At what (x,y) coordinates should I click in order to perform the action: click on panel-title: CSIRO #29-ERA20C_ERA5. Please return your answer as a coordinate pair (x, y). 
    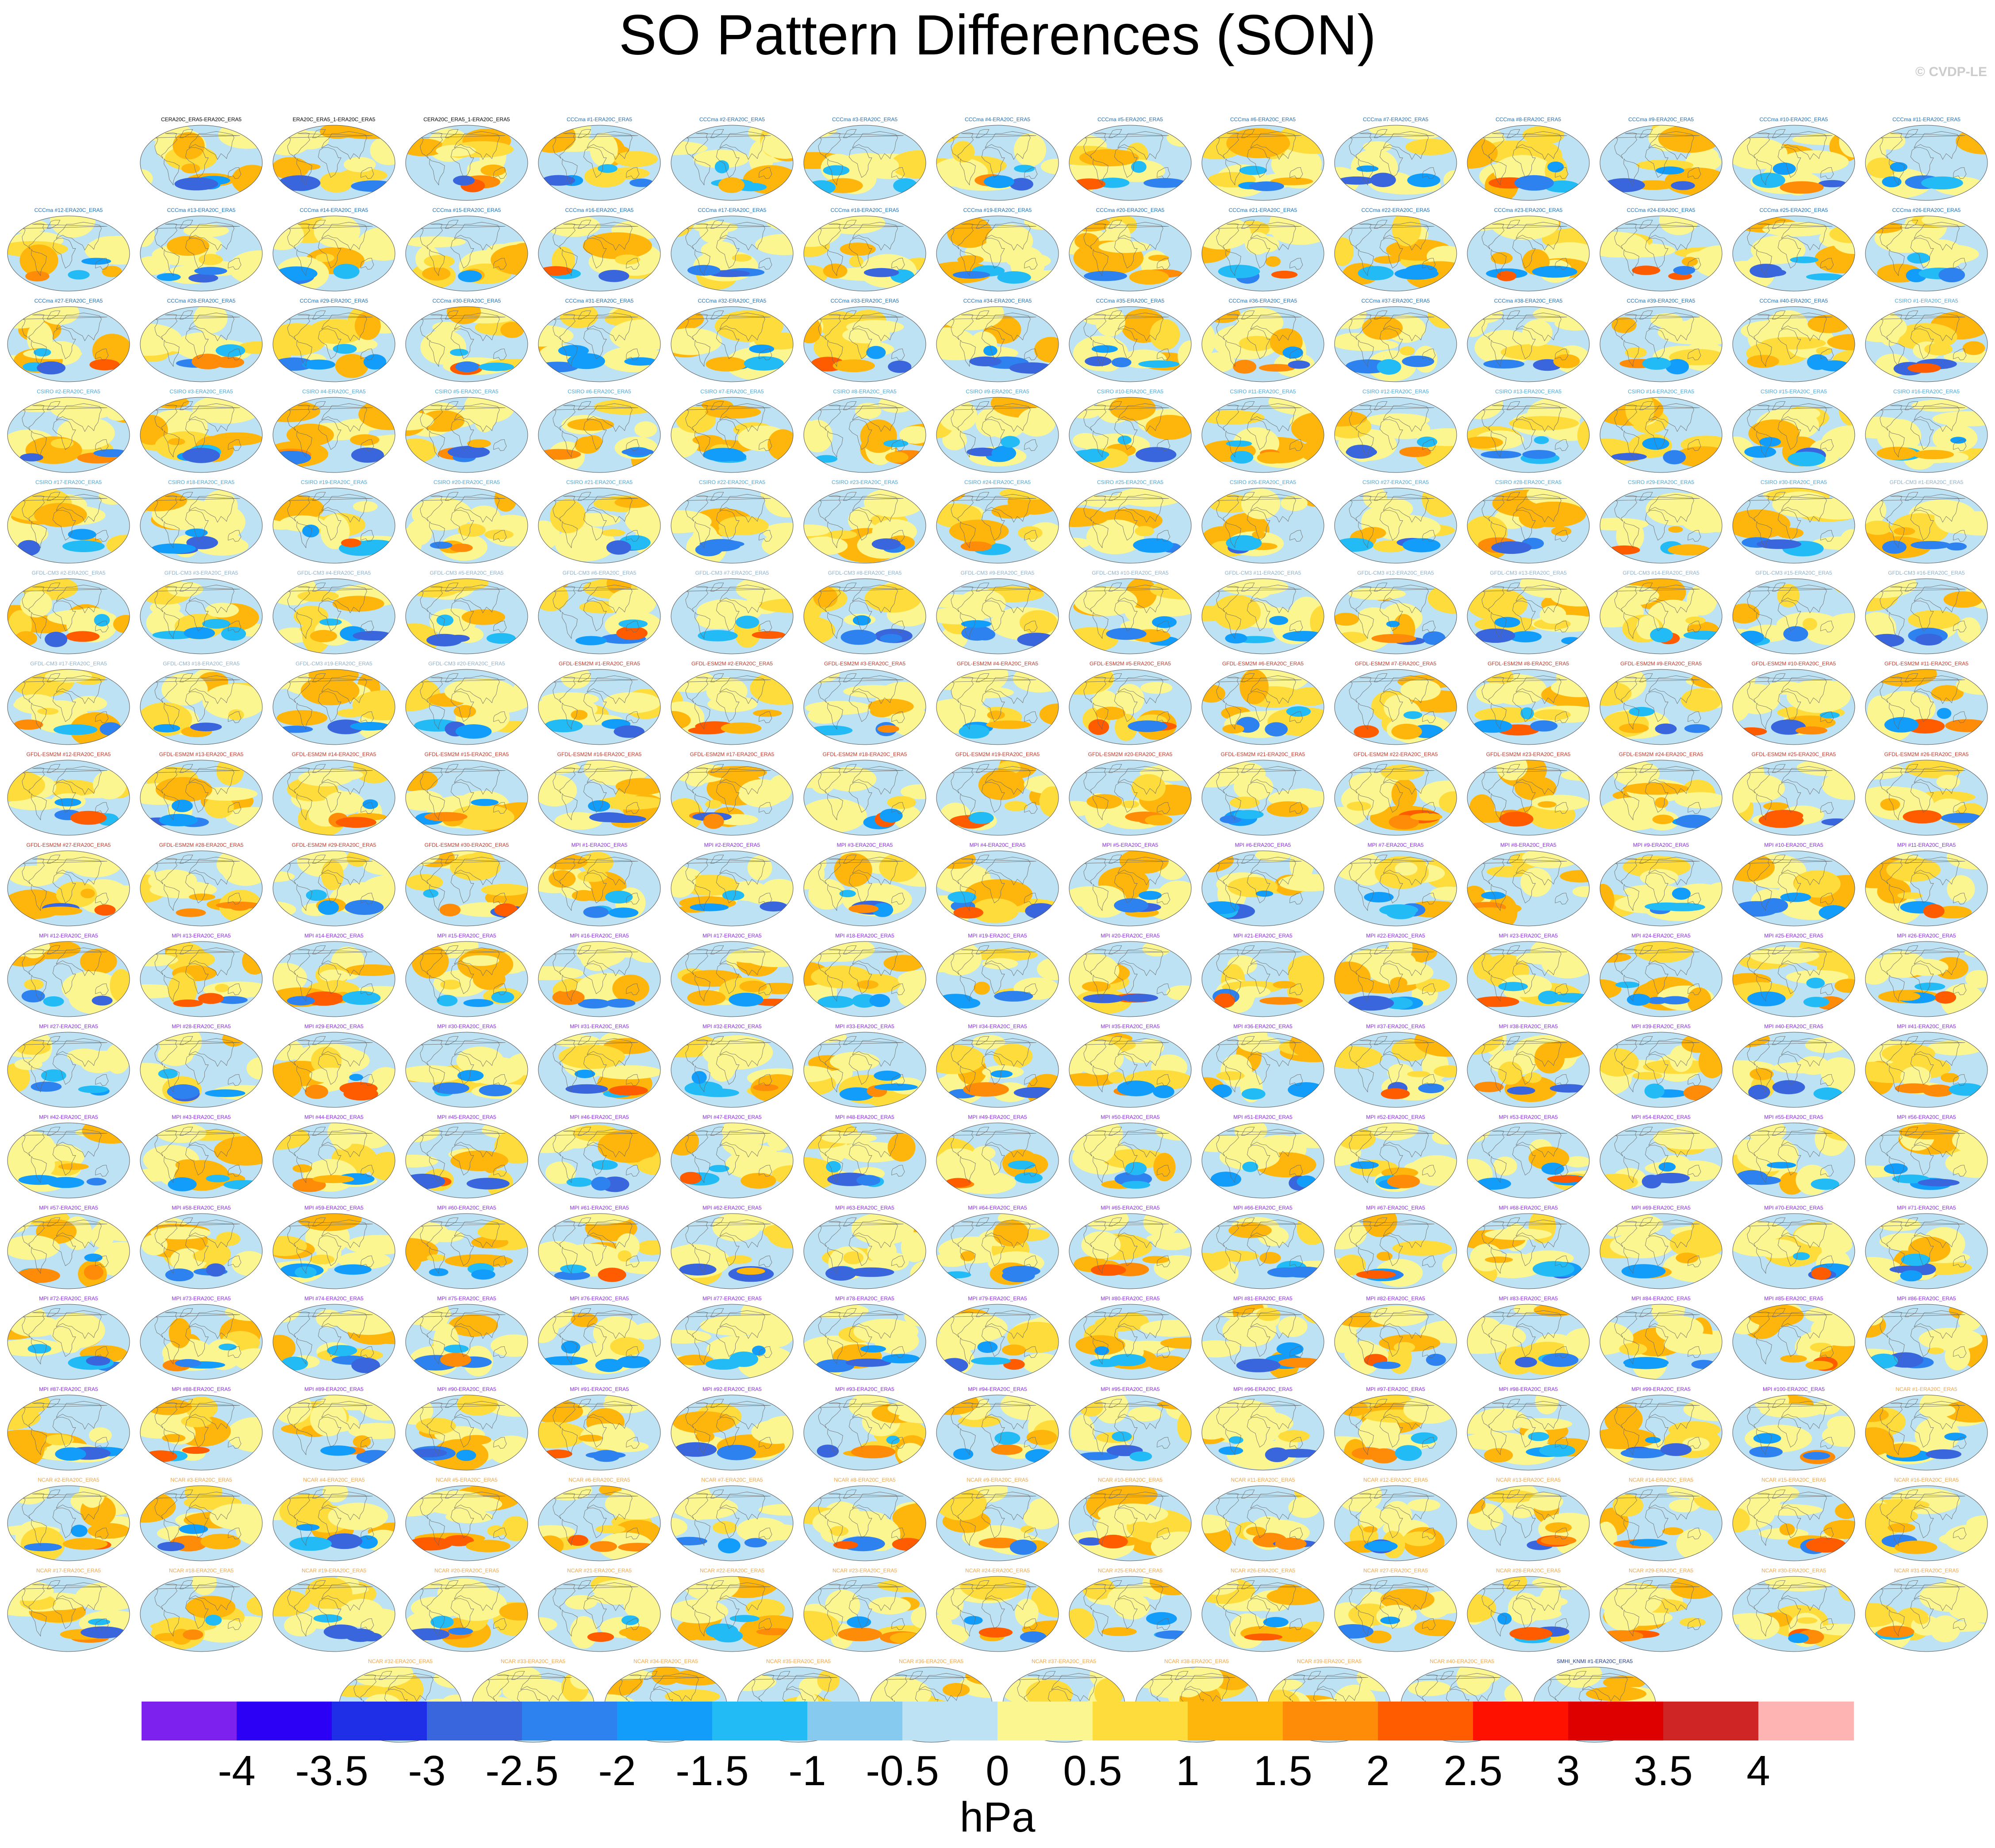
    Looking at the image, I should click on (1661, 482).